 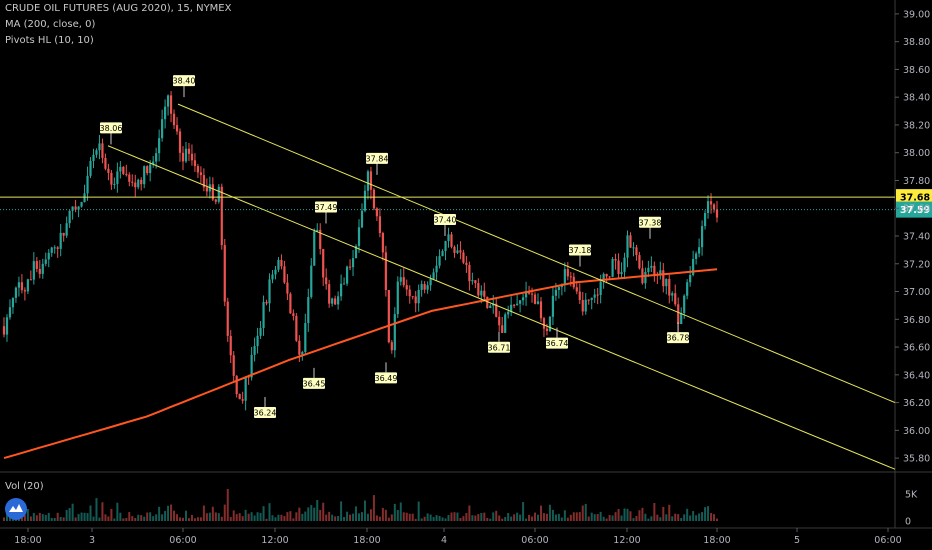 What do you see at coordinates (797, 540) in the screenshot?
I see `x-tick-label: 5` at bounding box center [797, 540].